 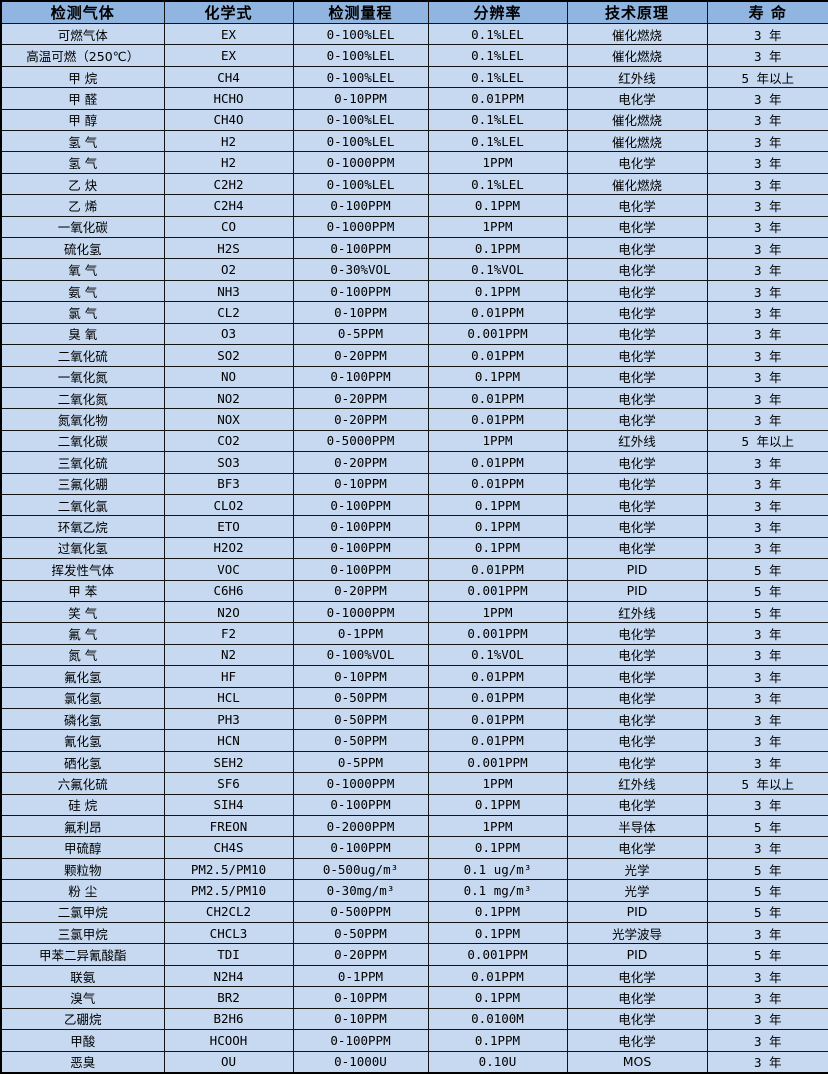 What do you see at coordinates (82, 869) in the screenshot?
I see `cell-gas: 颗粒物` at bounding box center [82, 869].